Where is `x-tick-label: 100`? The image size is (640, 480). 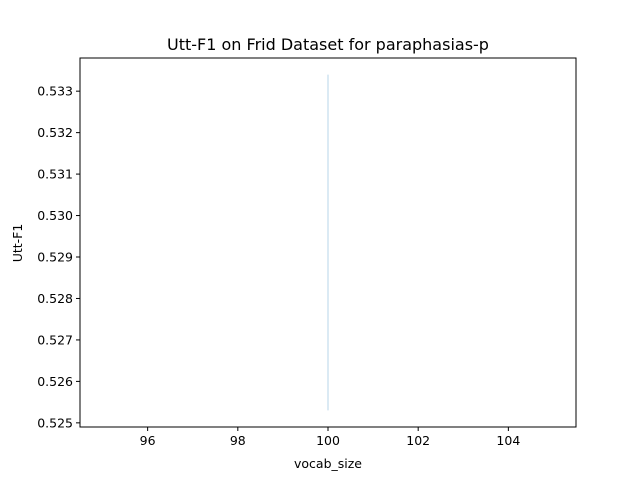 x-tick-label: 100 is located at coordinates (328, 440).